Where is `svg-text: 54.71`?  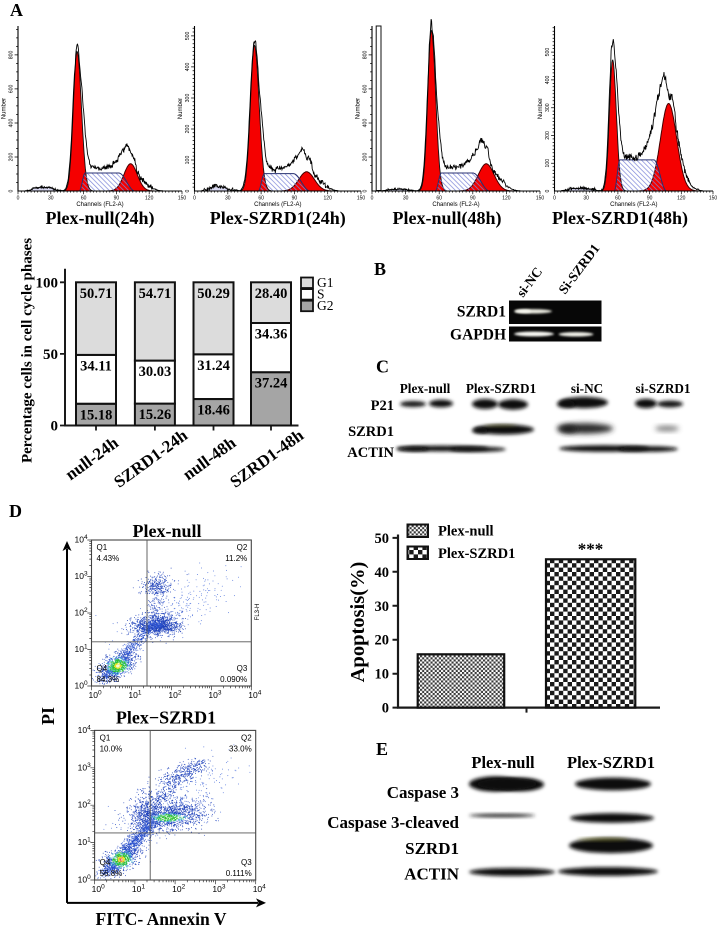
svg-text: 54.71 is located at coordinates (155, 294).